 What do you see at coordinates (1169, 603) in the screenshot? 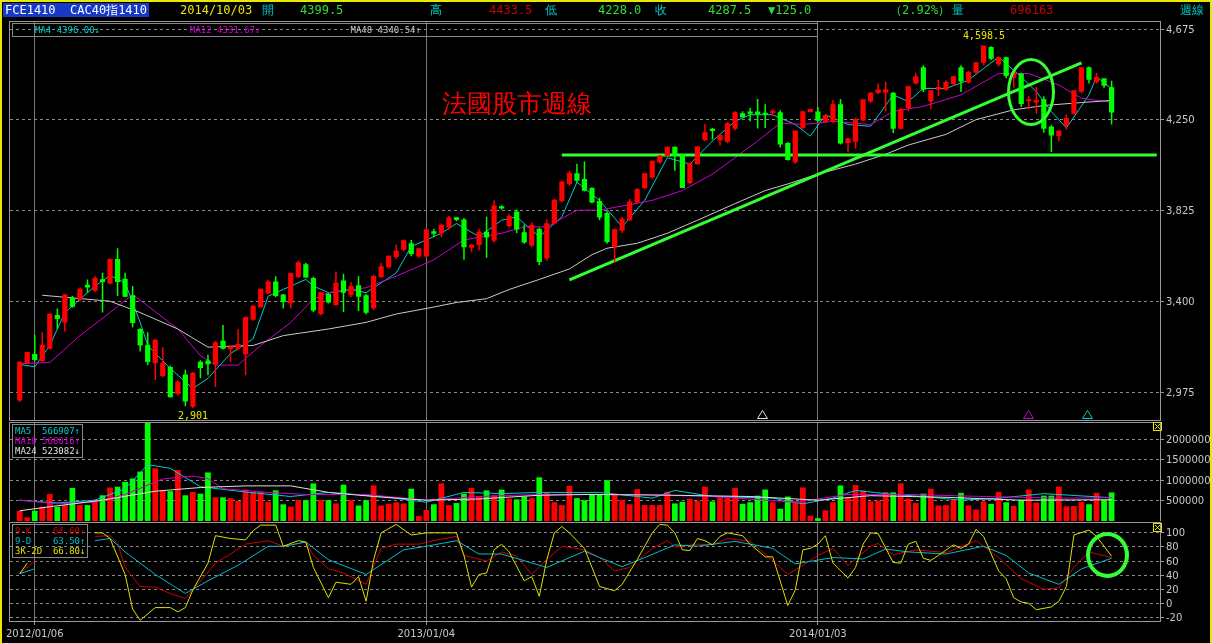
I see `y-tick-label: 0` at bounding box center [1169, 603].